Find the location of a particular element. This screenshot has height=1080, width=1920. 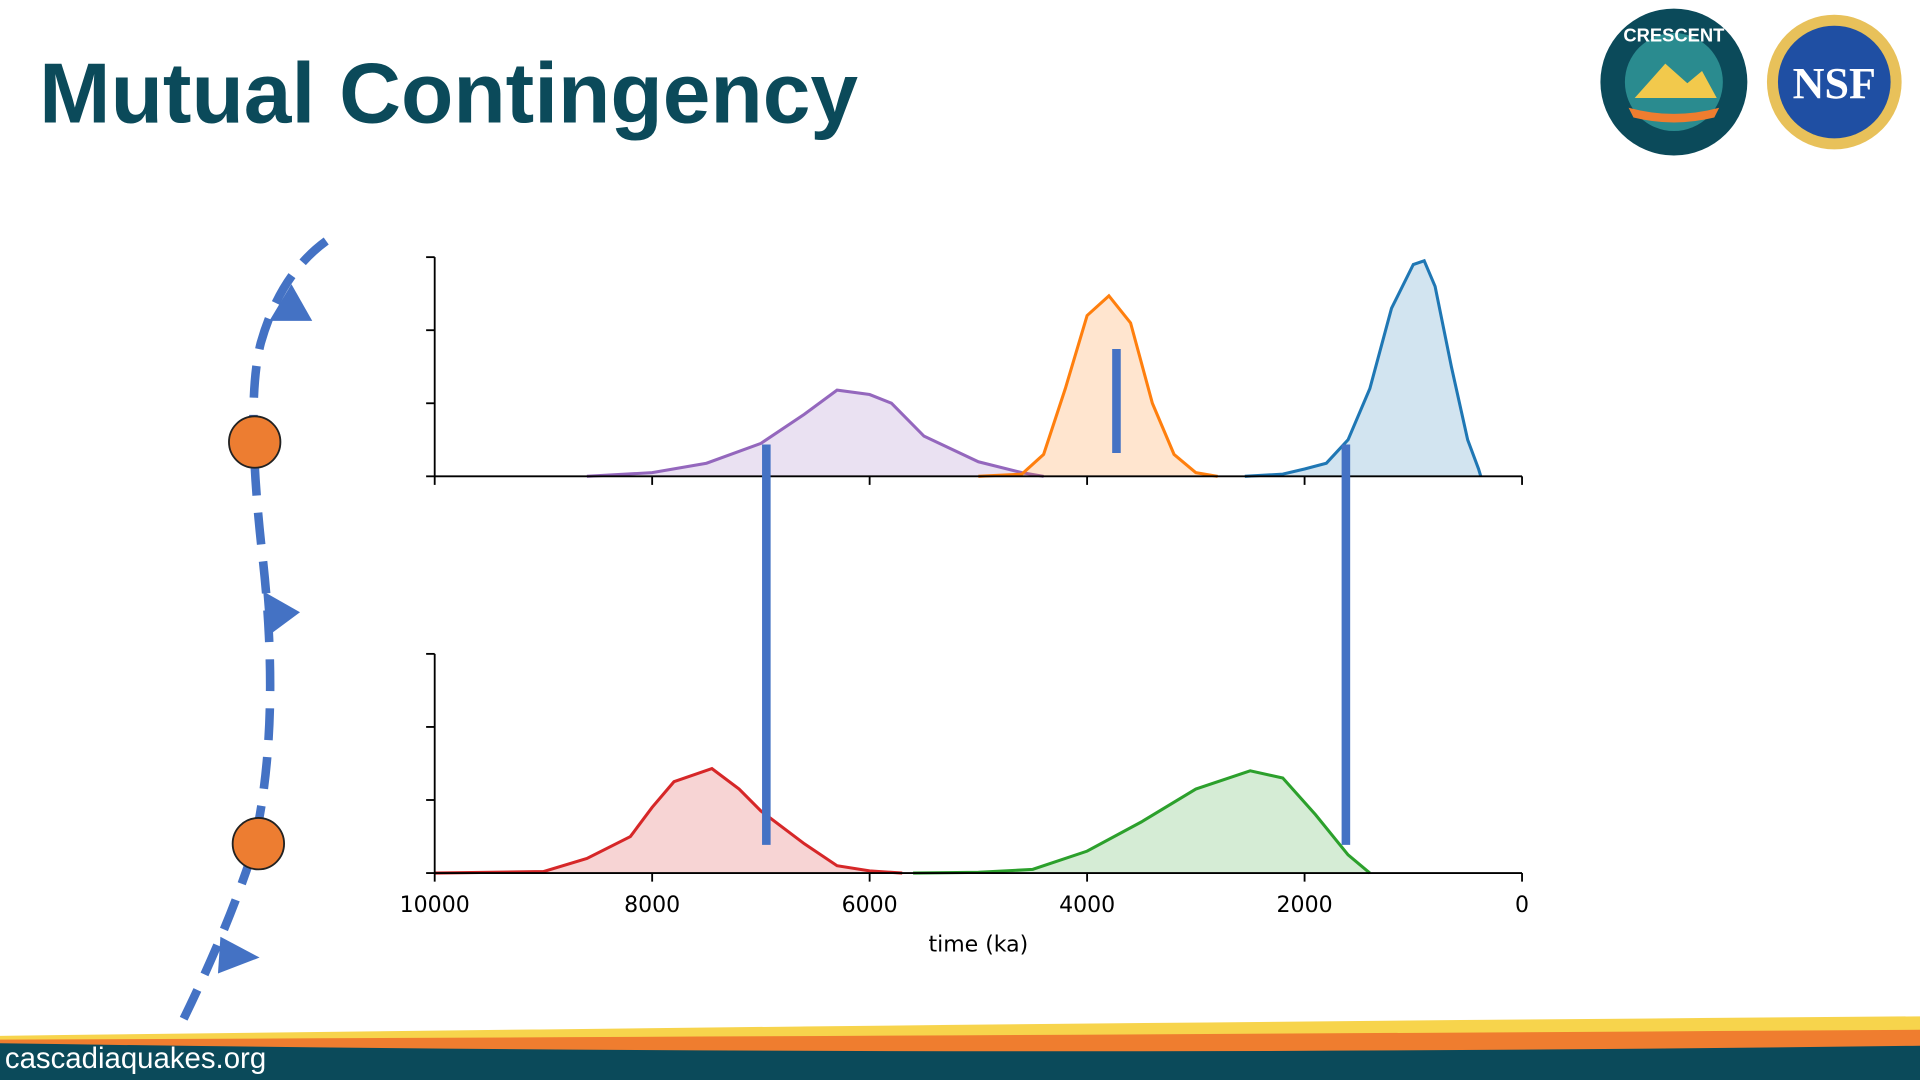

logo-text: CRESCENT is located at coordinates (1674, 35).